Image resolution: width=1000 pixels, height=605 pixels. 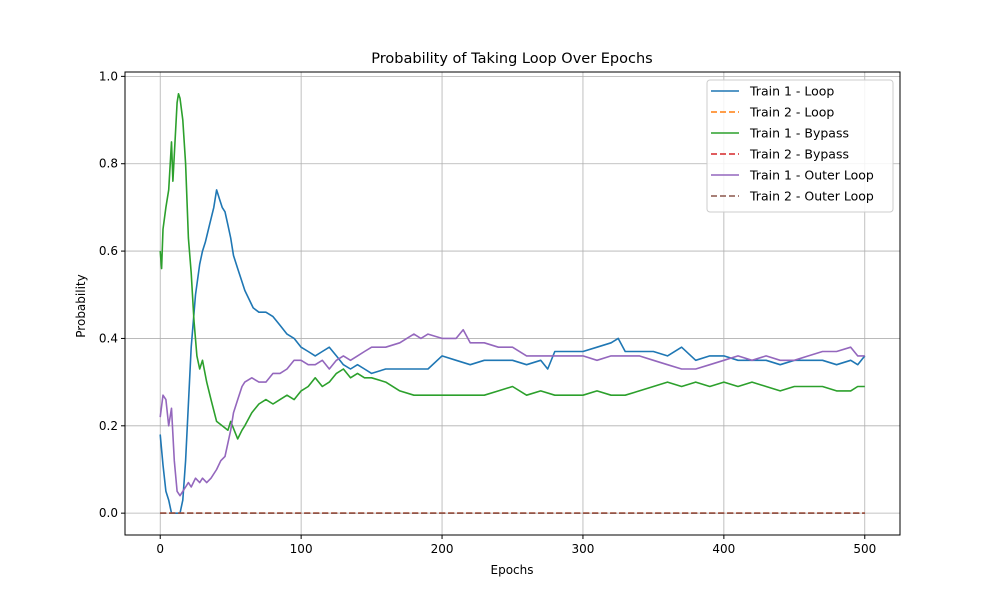 What do you see at coordinates (811, 196) in the screenshot?
I see `legend-label: Train 2 - Outer Loop` at bounding box center [811, 196].